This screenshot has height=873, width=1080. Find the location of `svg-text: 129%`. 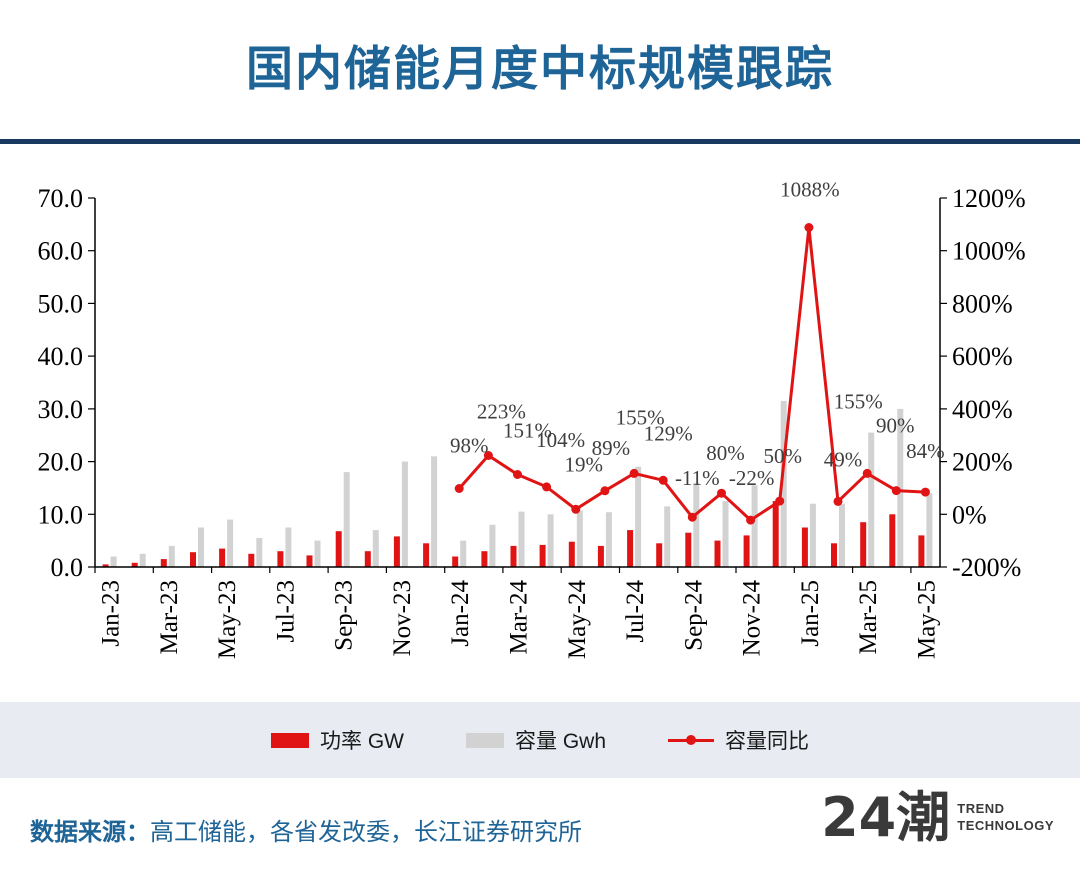

svg-text: 129% is located at coordinates (668, 433).